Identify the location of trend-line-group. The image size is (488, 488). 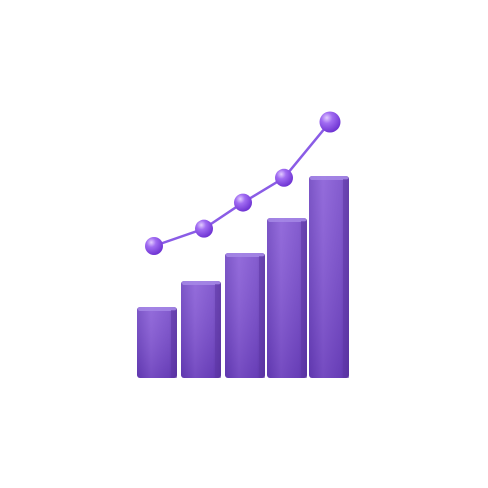
(243, 183).